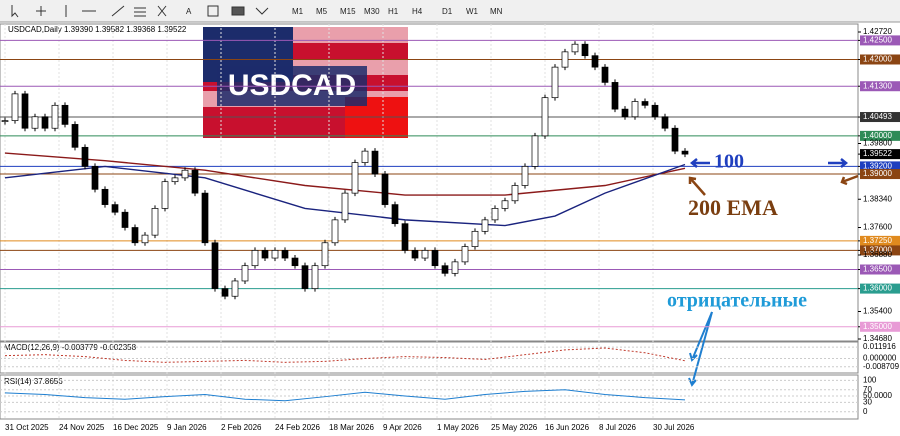  What do you see at coordinates (15, 11) in the screenshot?
I see `cursor-icon` at bounding box center [15, 11].